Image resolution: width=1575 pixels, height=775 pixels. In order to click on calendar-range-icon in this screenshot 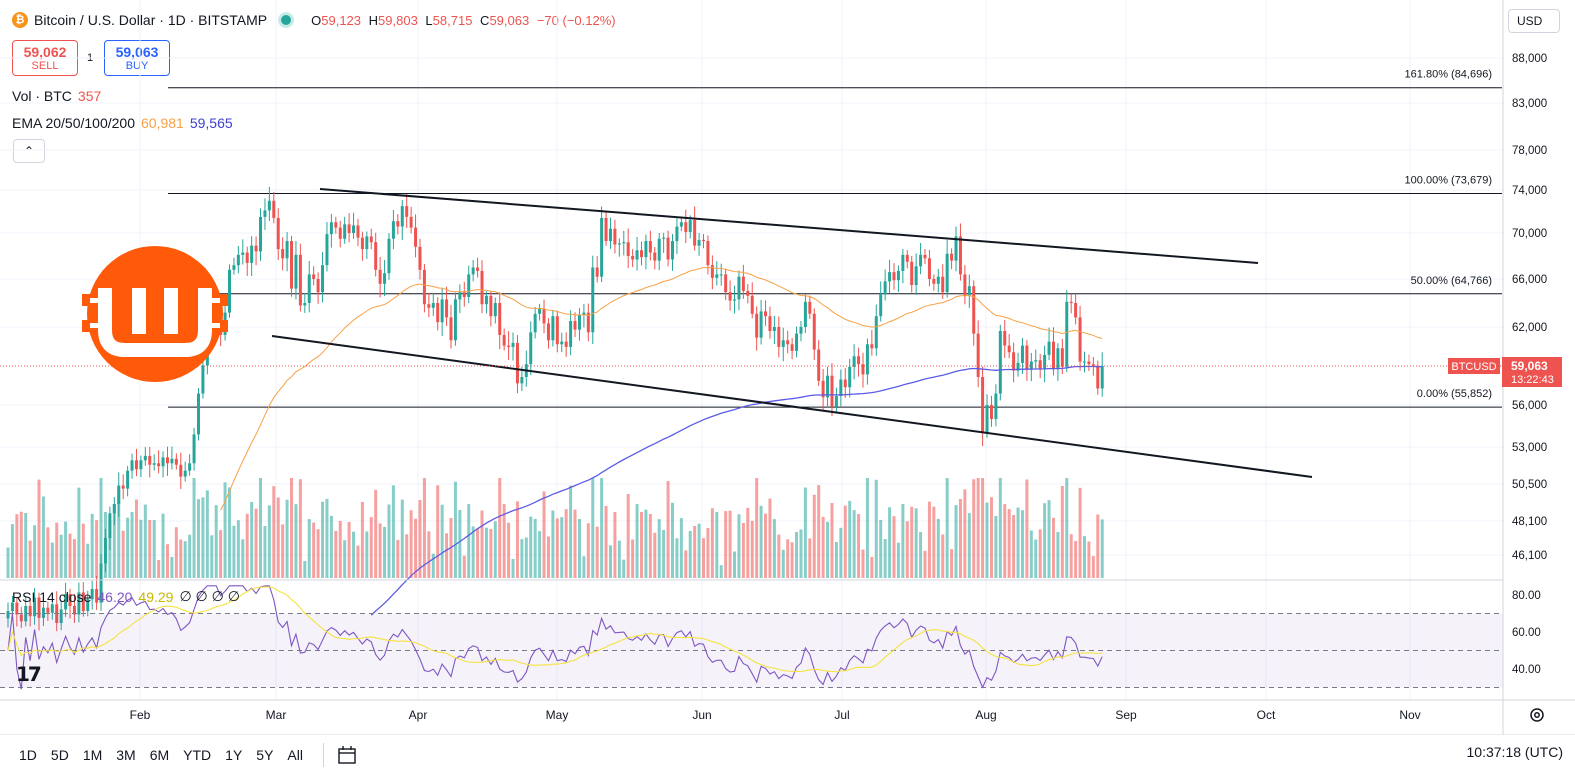, I will do `click(347, 755)`.